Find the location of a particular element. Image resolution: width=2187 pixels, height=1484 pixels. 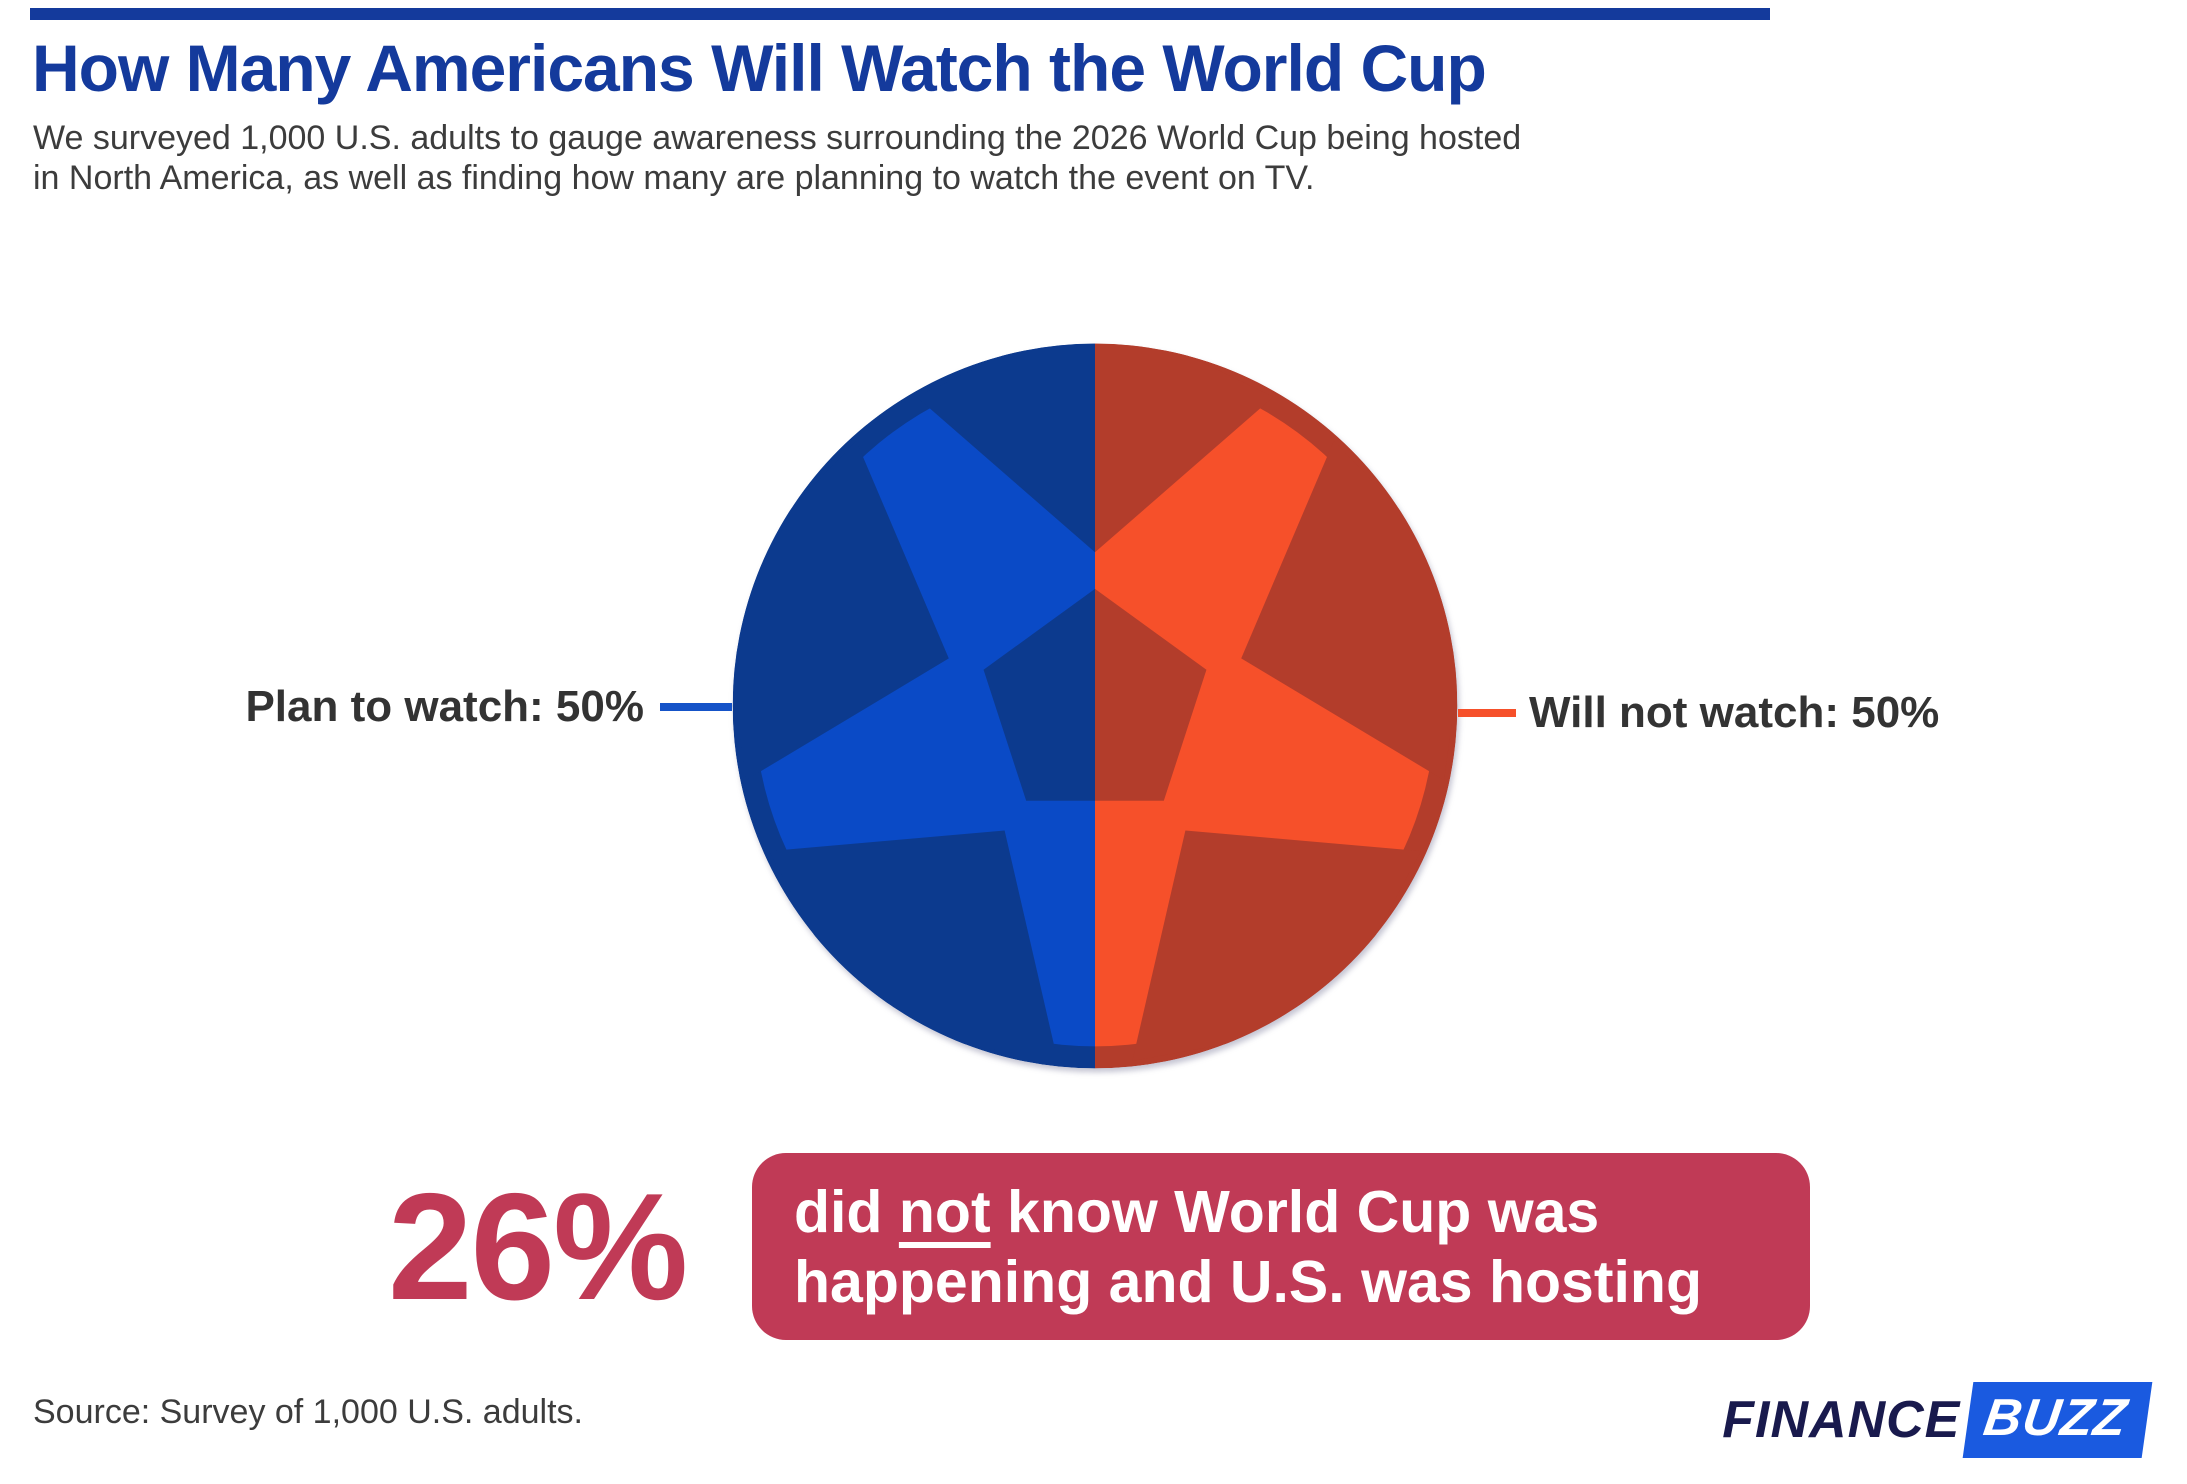

right-callout-line is located at coordinates (1487, 713).